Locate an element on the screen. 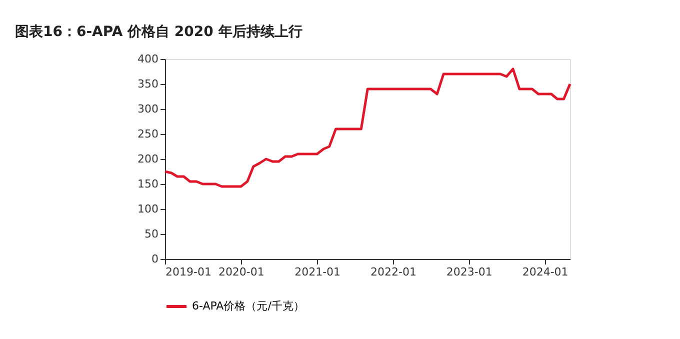 This screenshot has height=339, width=680. y-tick-label: 0 is located at coordinates (155, 259).